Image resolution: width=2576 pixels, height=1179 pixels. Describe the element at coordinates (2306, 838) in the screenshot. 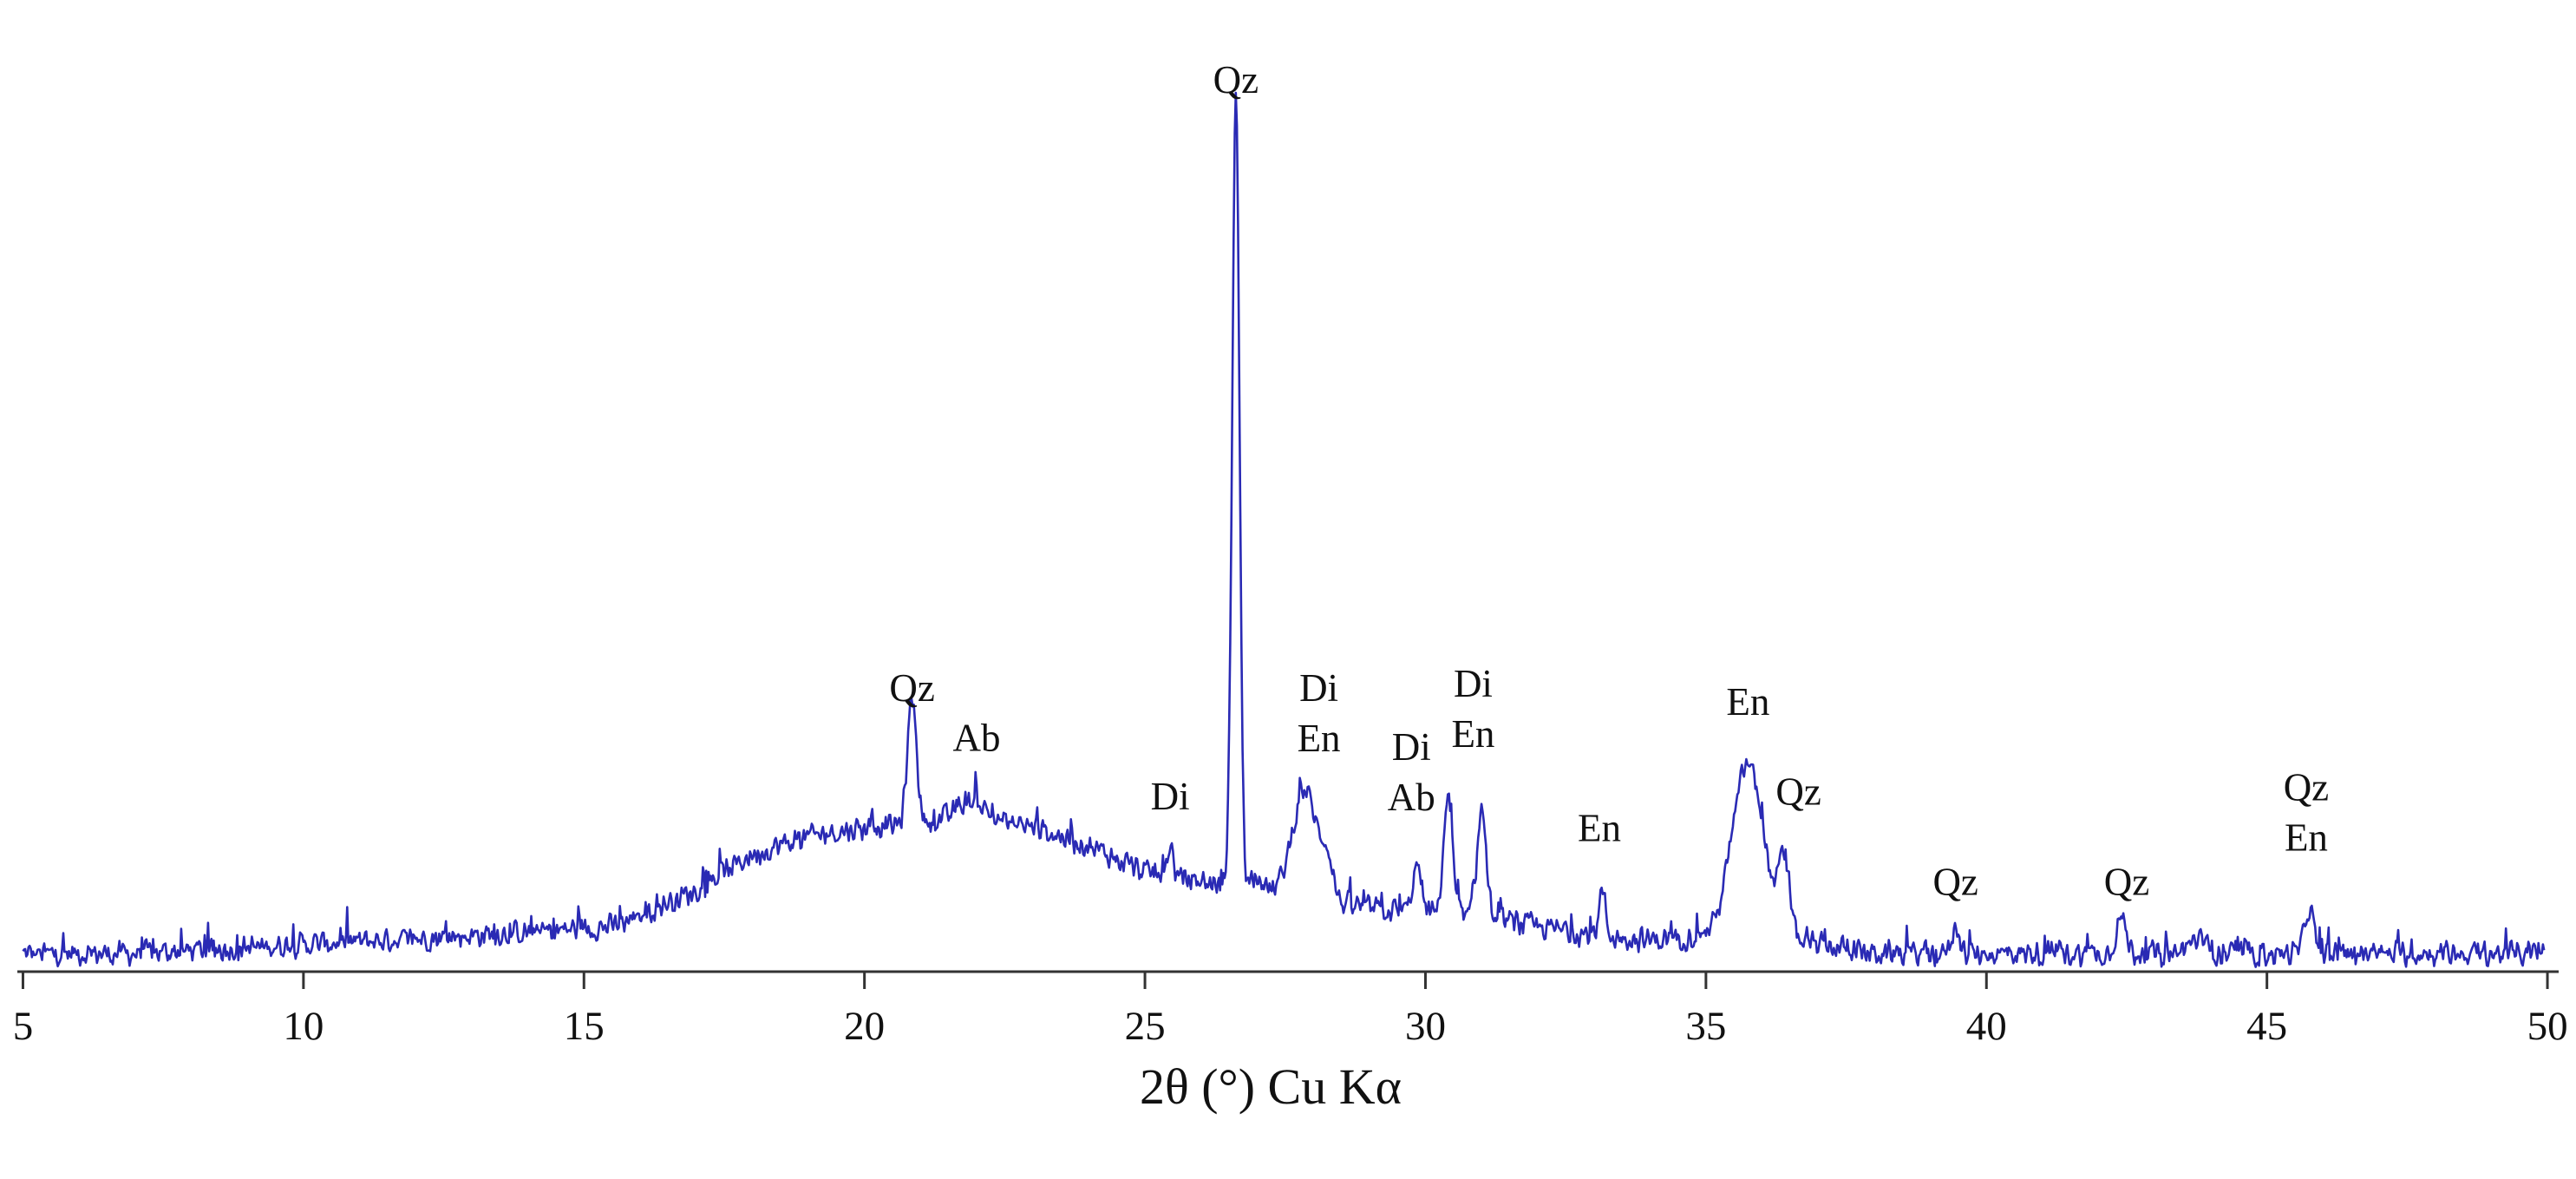

I see `peak-label-en-12: En` at that location.